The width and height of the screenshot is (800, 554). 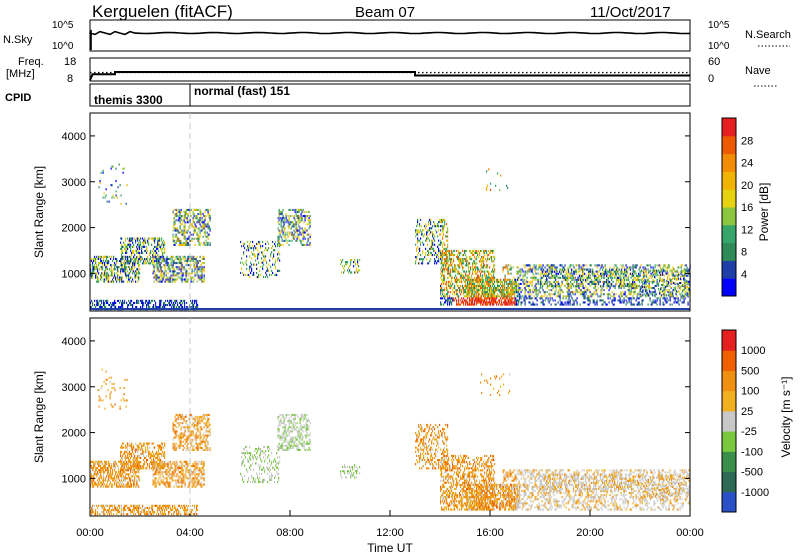 I want to click on nsky-series, so click(x=389, y=39).